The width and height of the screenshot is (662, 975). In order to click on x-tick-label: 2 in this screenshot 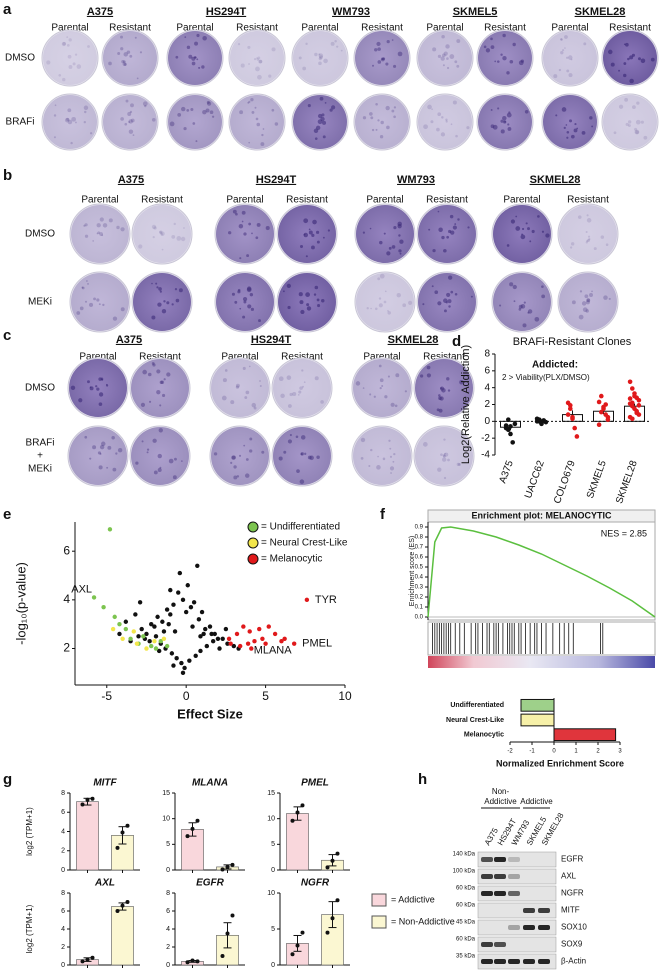, I will do `click(598, 752)`.